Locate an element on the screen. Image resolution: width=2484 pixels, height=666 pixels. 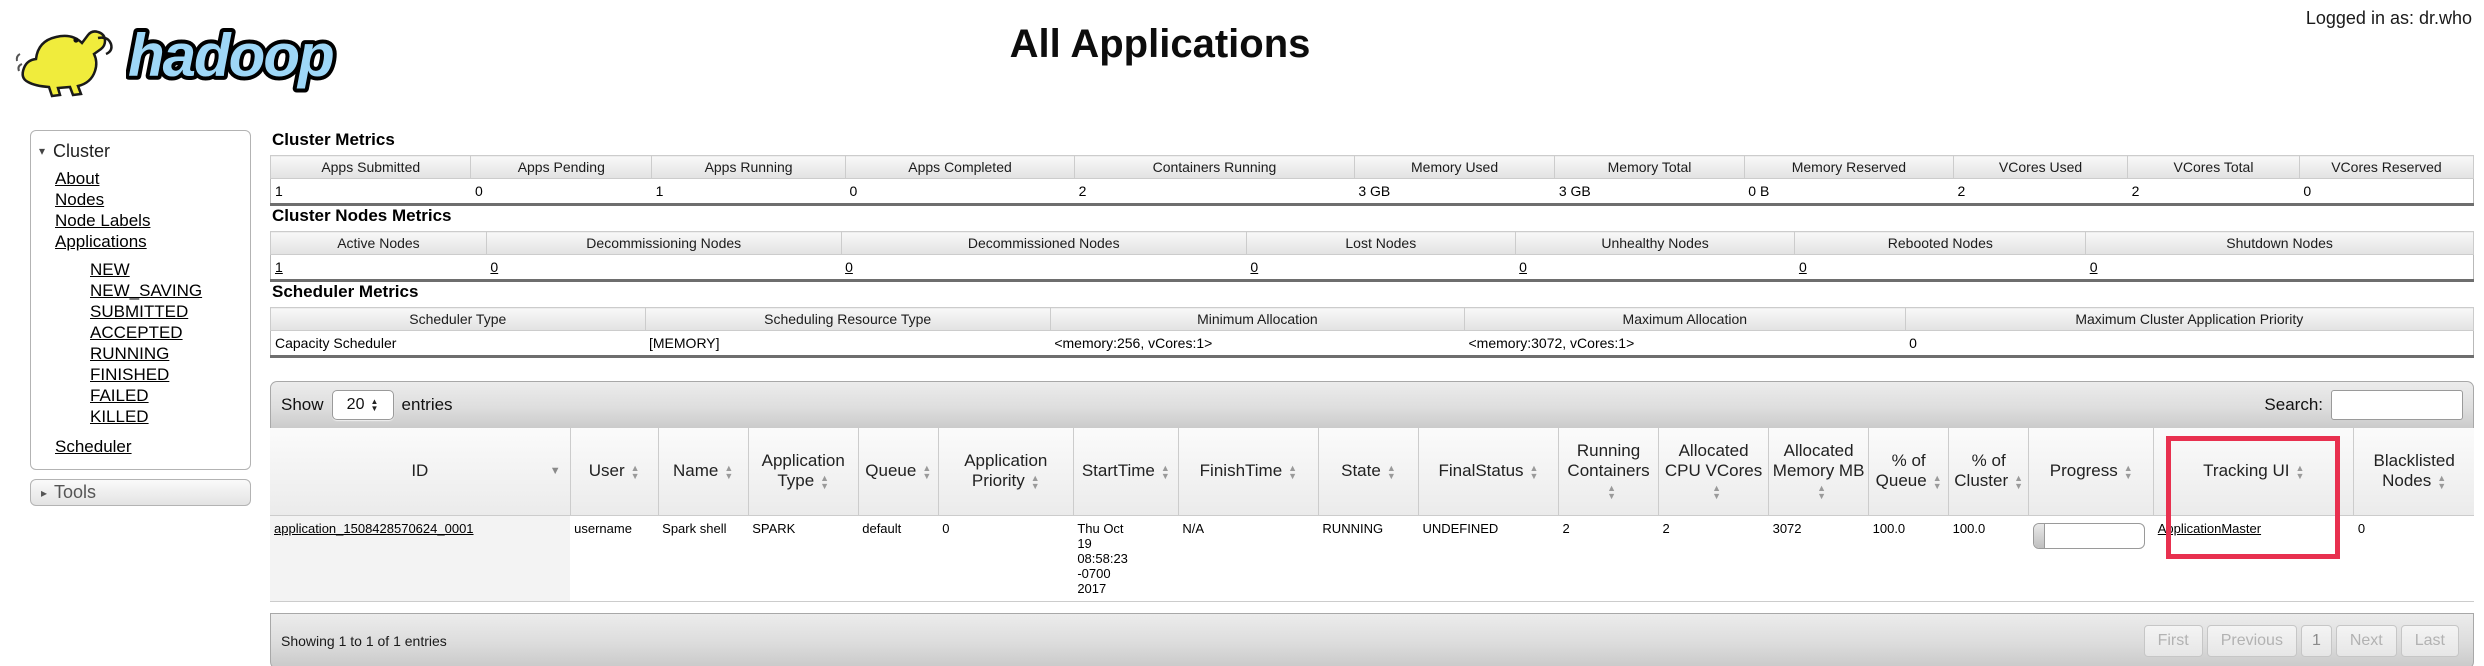
shutdown-nodes-link: 0 is located at coordinates (2093, 267).